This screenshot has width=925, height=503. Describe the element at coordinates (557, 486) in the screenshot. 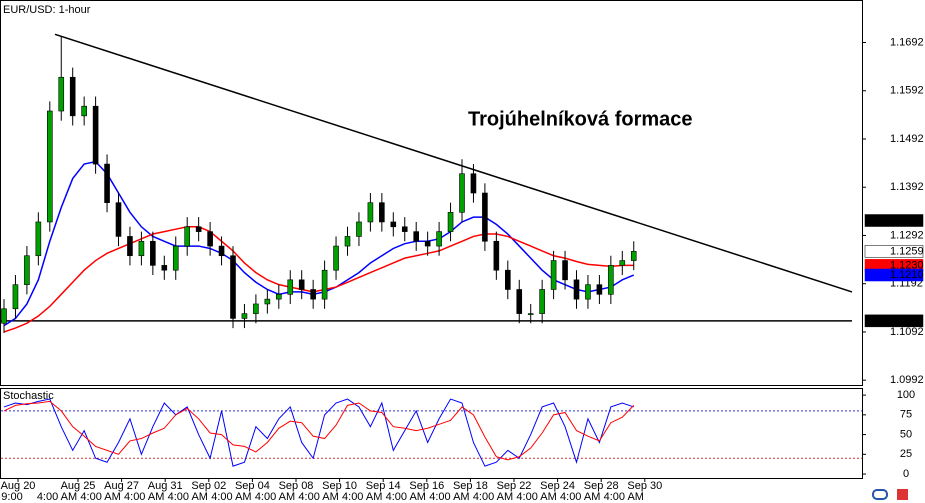

I see `x-date-label: Sep 24` at that location.